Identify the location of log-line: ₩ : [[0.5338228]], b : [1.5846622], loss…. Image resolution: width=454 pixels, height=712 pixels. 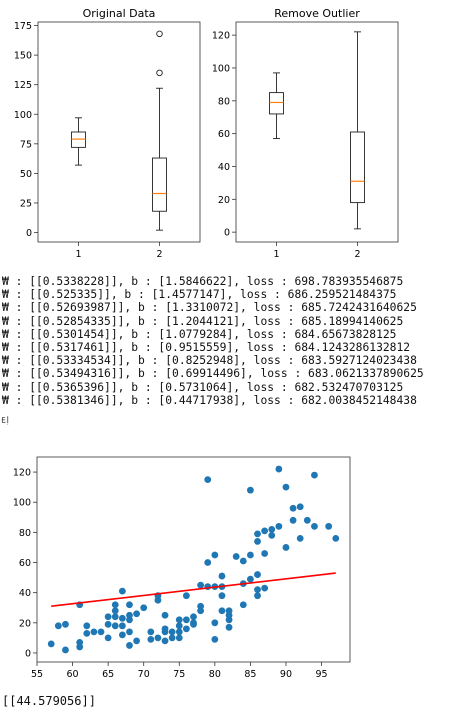
(203, 281).